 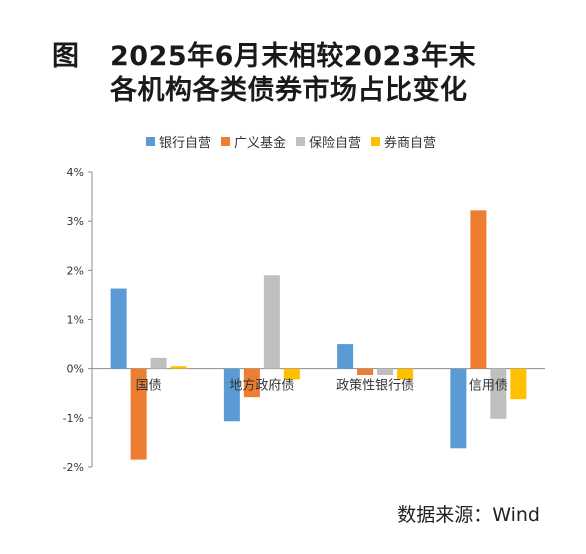 What do you see at coordinates (291, 141) in the screenshot?
I see `legend: 银行自营 广义基金 保险自营 券商自营` at bounding box center [291, 141].